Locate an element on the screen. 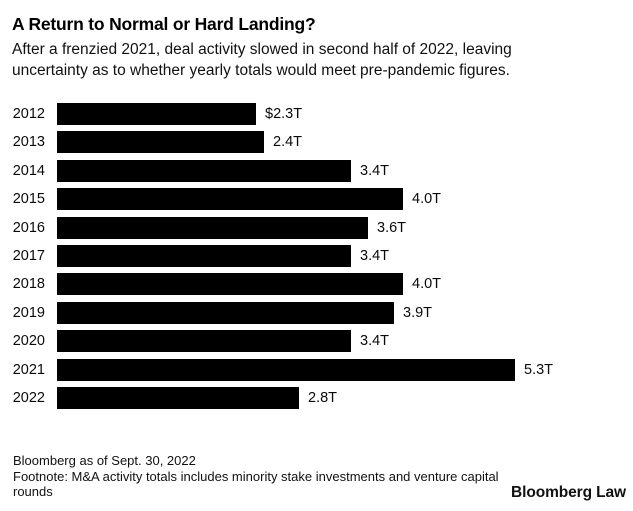 The image size is (633, 511). chart-row: 2013 2.4T is located at coordinates (282, 142).